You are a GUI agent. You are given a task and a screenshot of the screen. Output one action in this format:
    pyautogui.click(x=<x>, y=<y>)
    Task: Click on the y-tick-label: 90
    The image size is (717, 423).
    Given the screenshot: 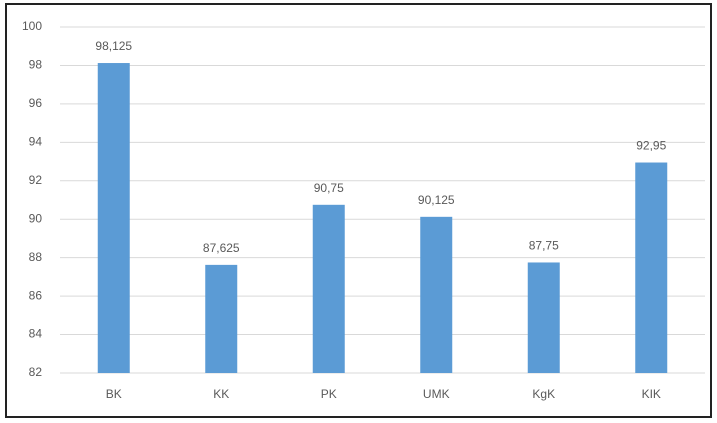 What is the action you would take?
    pyautogui.click(x=36, y=218)
    